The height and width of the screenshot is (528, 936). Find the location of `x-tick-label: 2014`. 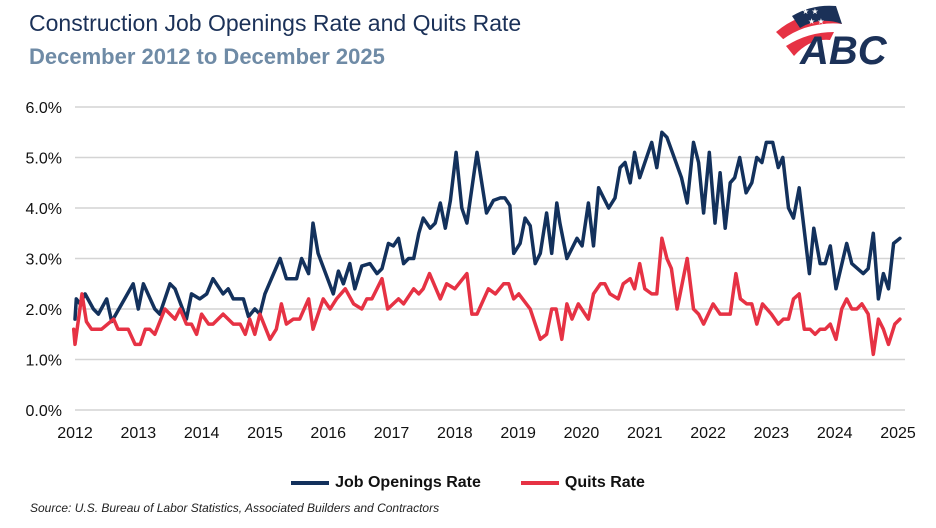

x-tick-label: 2014 is located at coordinates (202, 433).